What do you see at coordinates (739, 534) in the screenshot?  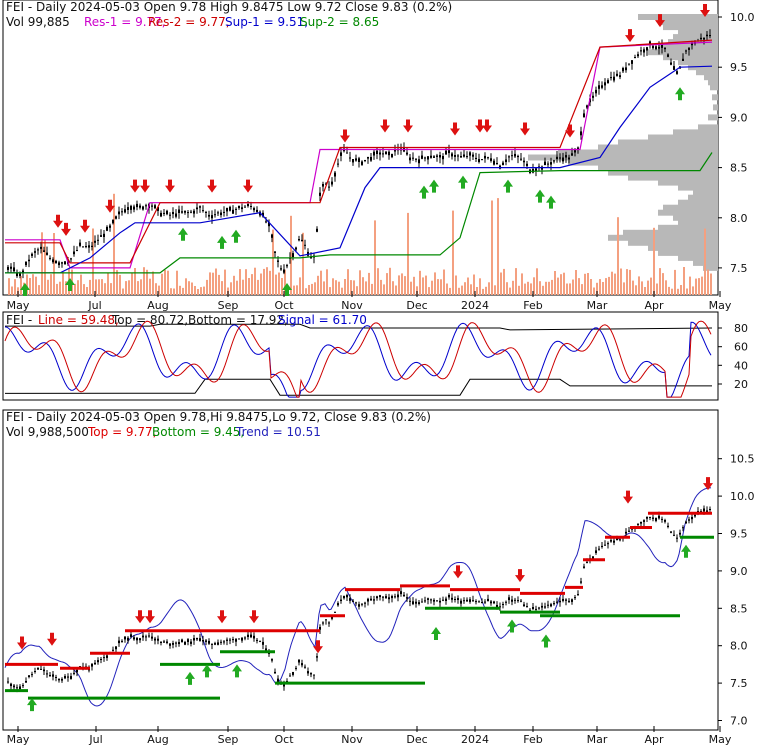 I see `bands-y-tick-label: 9.5` at bounding box center [739, 534].